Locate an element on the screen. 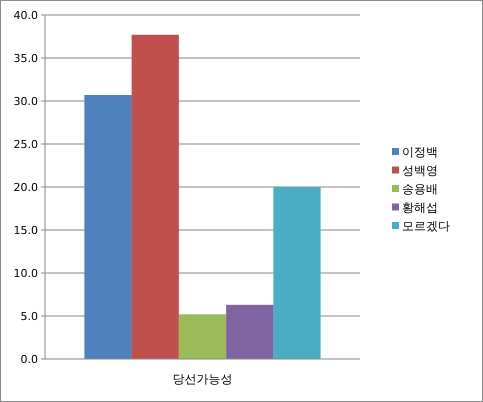  legend-label: 송용배 is located at coordinates (420, 189).